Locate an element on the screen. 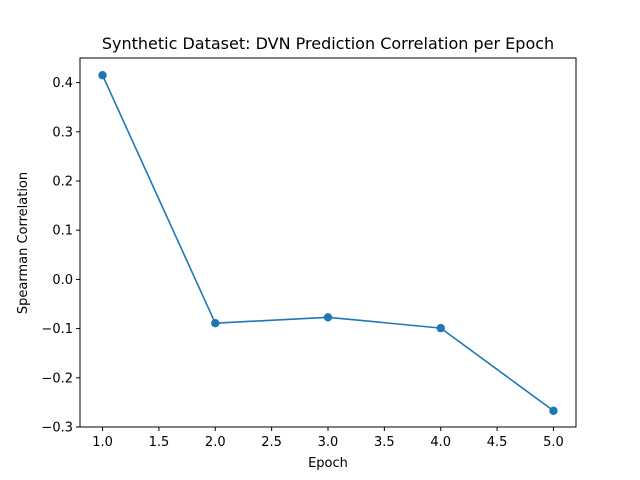  x-axis-label: Epoch is located at coordinates (328, 463).